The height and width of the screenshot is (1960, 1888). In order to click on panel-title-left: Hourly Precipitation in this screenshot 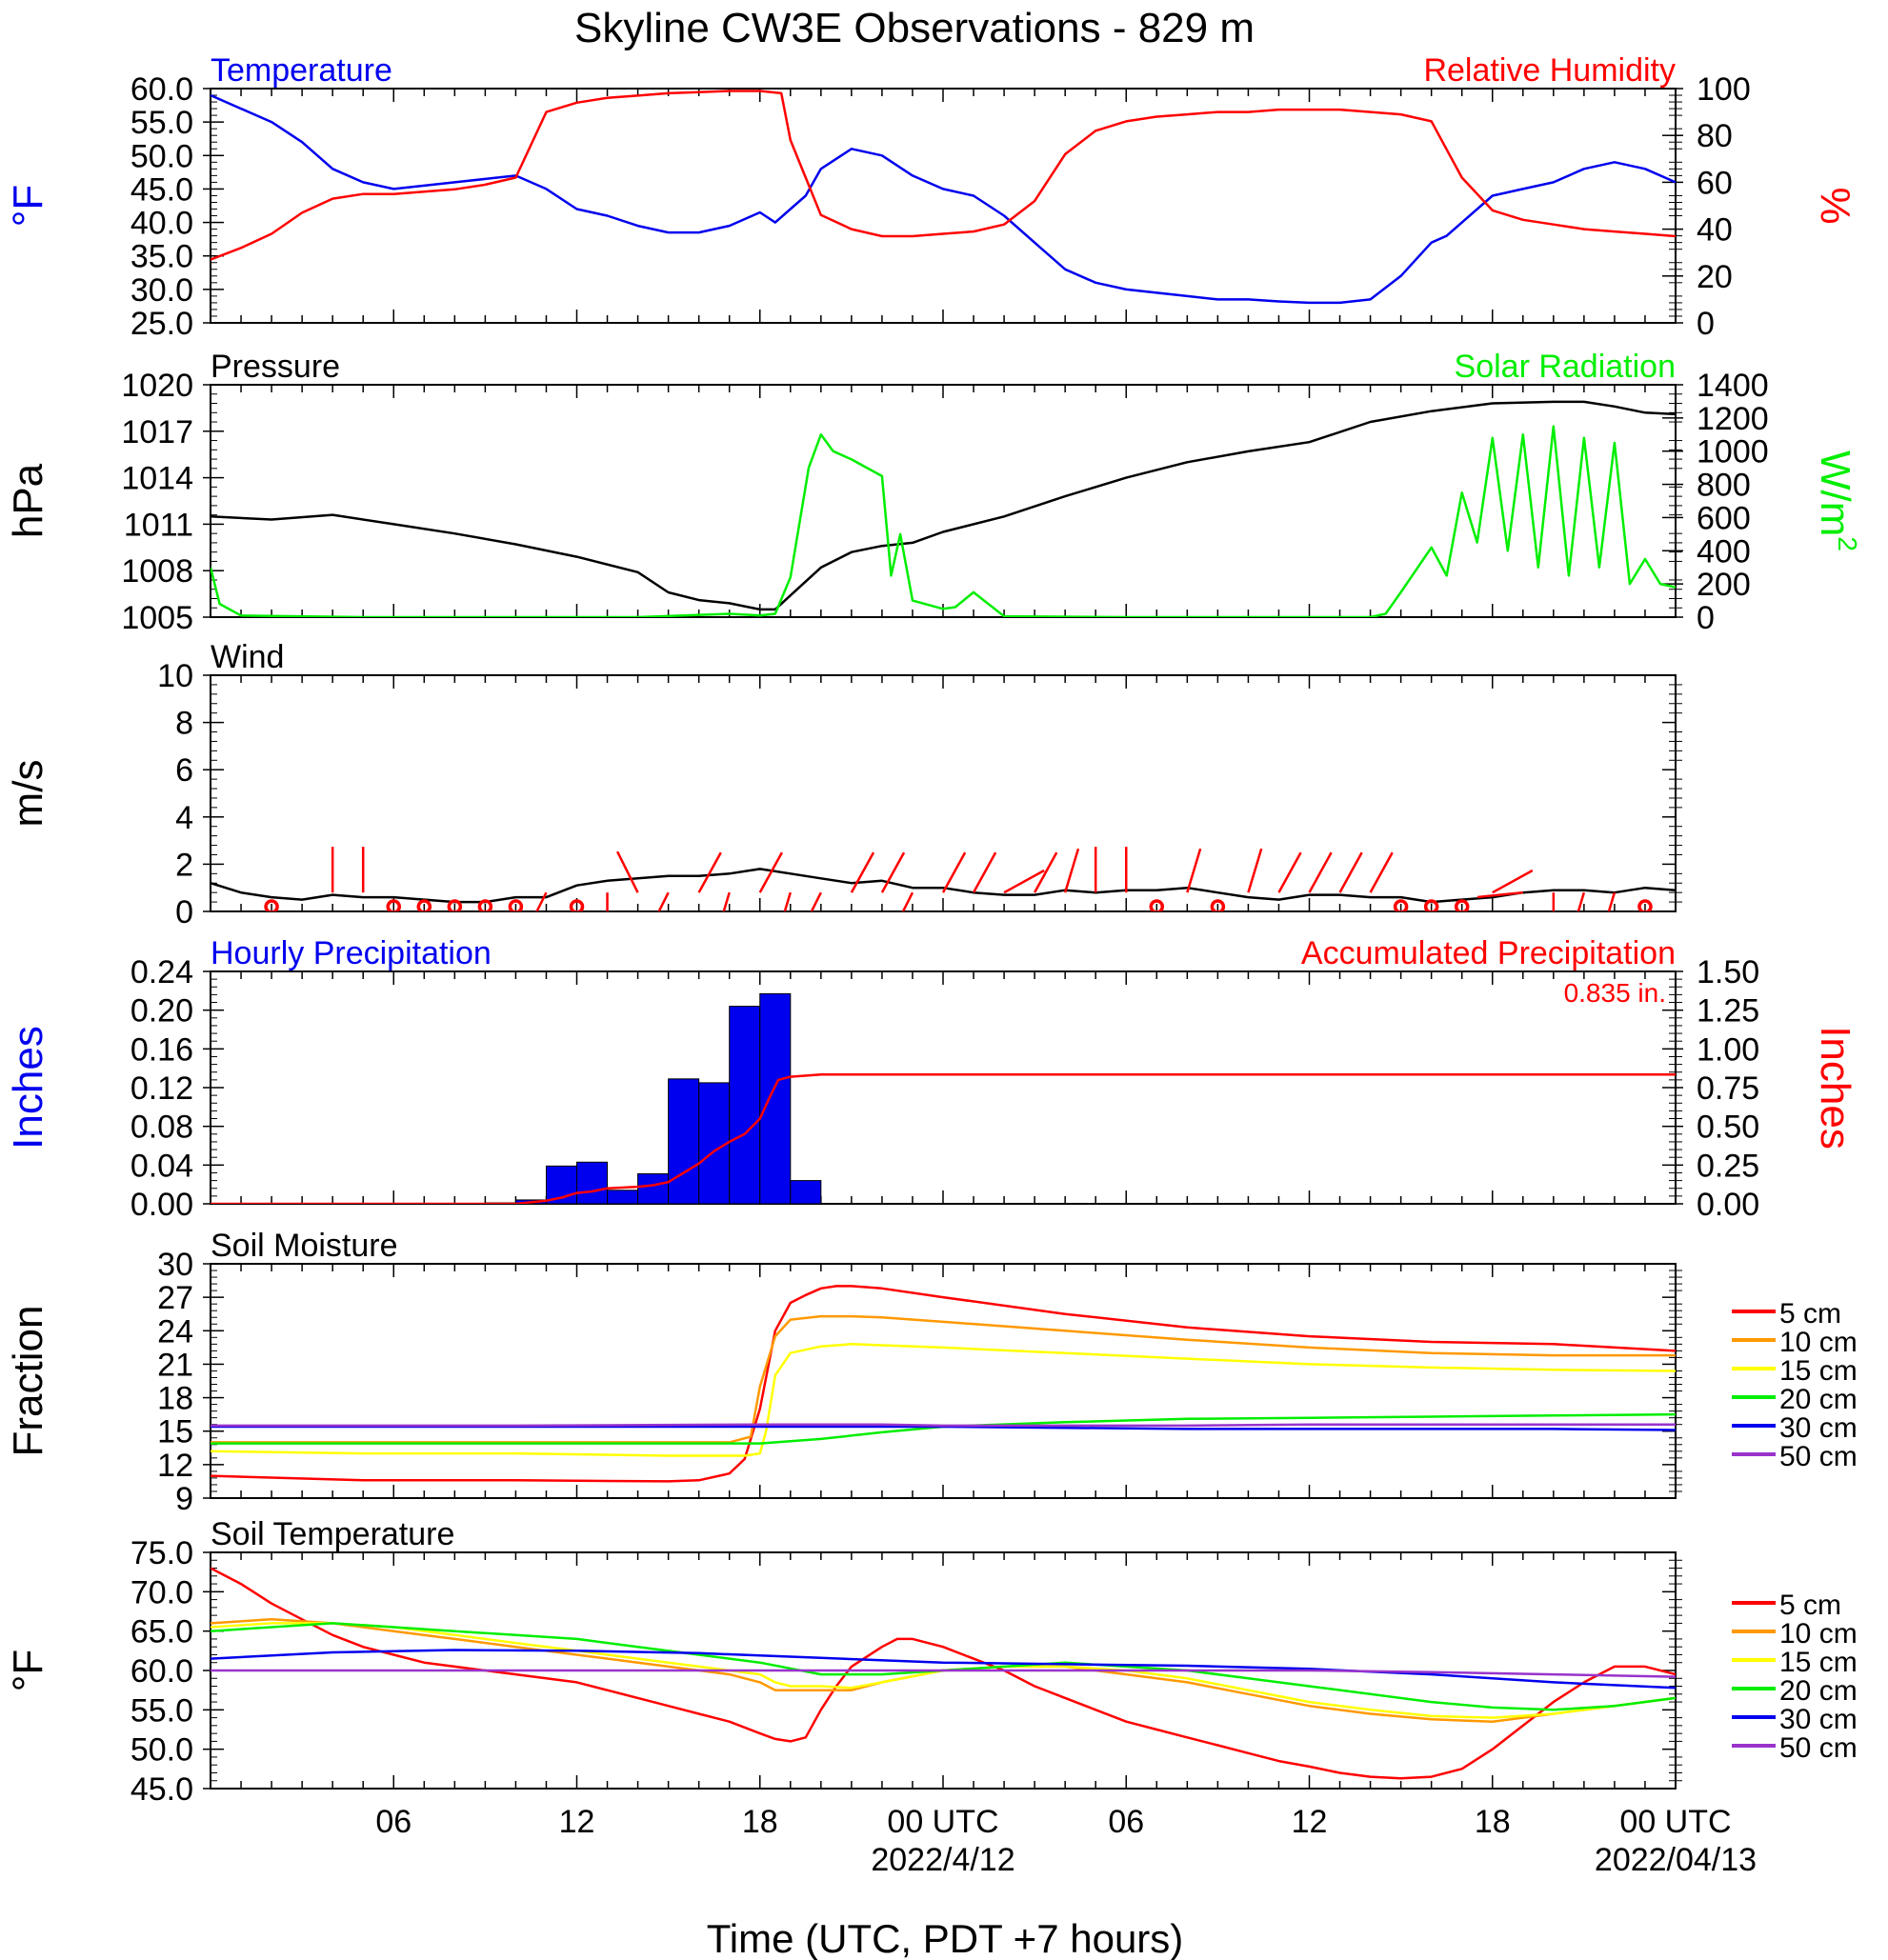, I will do `click(351, 953)`.